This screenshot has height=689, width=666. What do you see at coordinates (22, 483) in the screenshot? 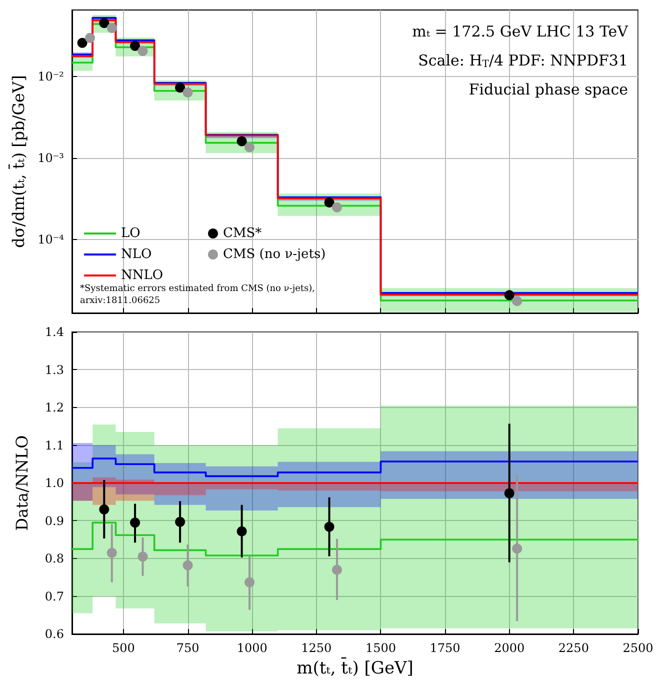
I see `y-axis-title: Data/NNLO` at bounding box center [22, 483].